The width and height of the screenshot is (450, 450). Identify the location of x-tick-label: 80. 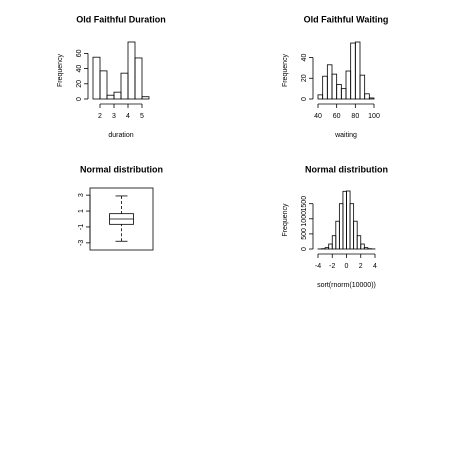
(355, 116).